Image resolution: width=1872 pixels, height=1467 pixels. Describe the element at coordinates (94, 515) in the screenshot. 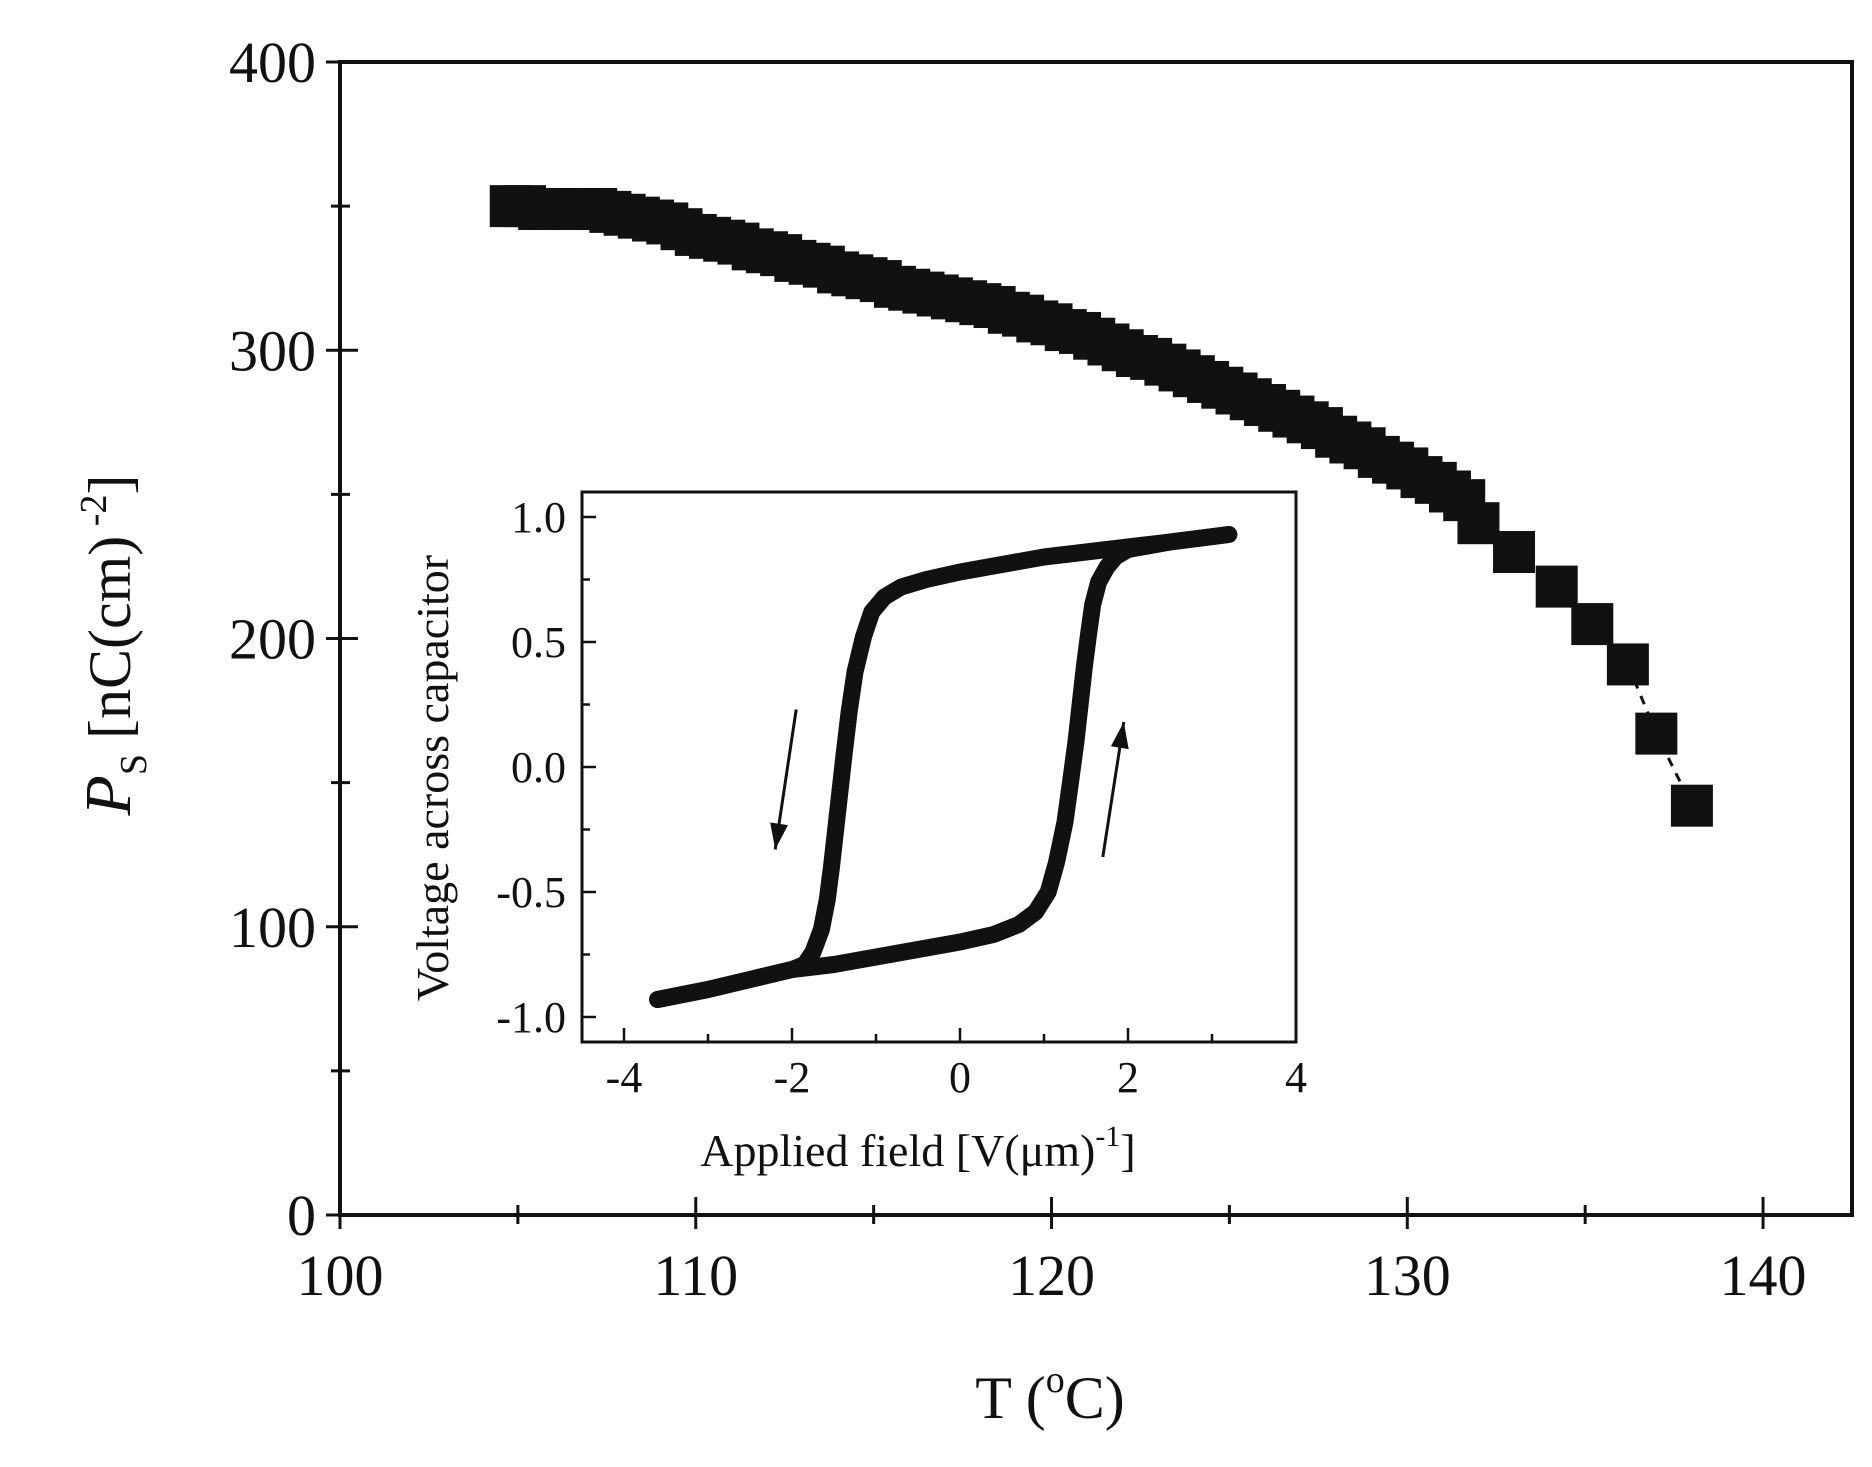

I see `y-label-superscript: -2` at that location.